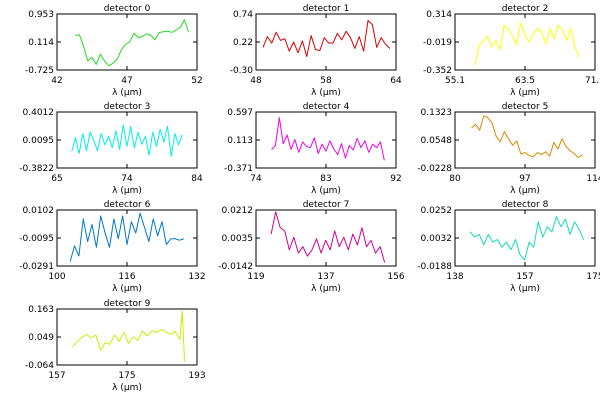 This screenshot has width=600, height=400. Describe the element at coordinates (326, 205) in the screenshot. I see `panel-title: detector 7` at that location.